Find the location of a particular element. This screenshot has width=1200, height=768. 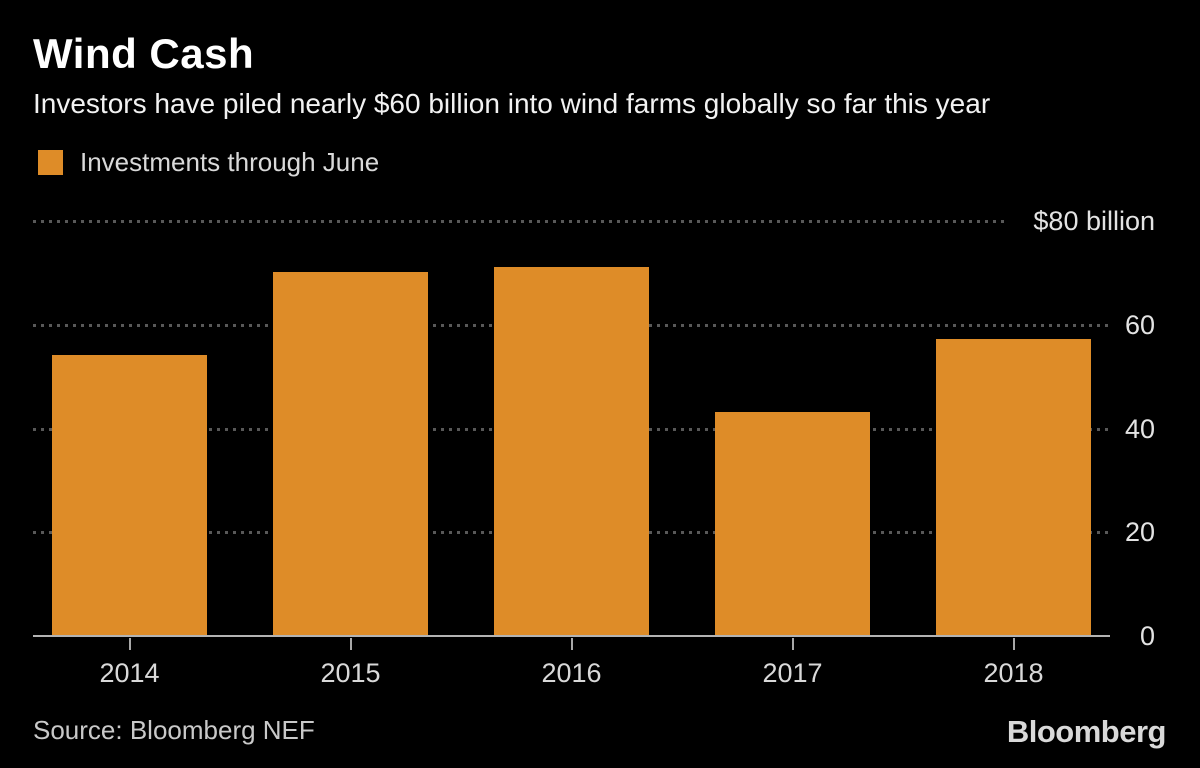

x-axis-label-2018: 2018 is located at coordinates (1013, 673).